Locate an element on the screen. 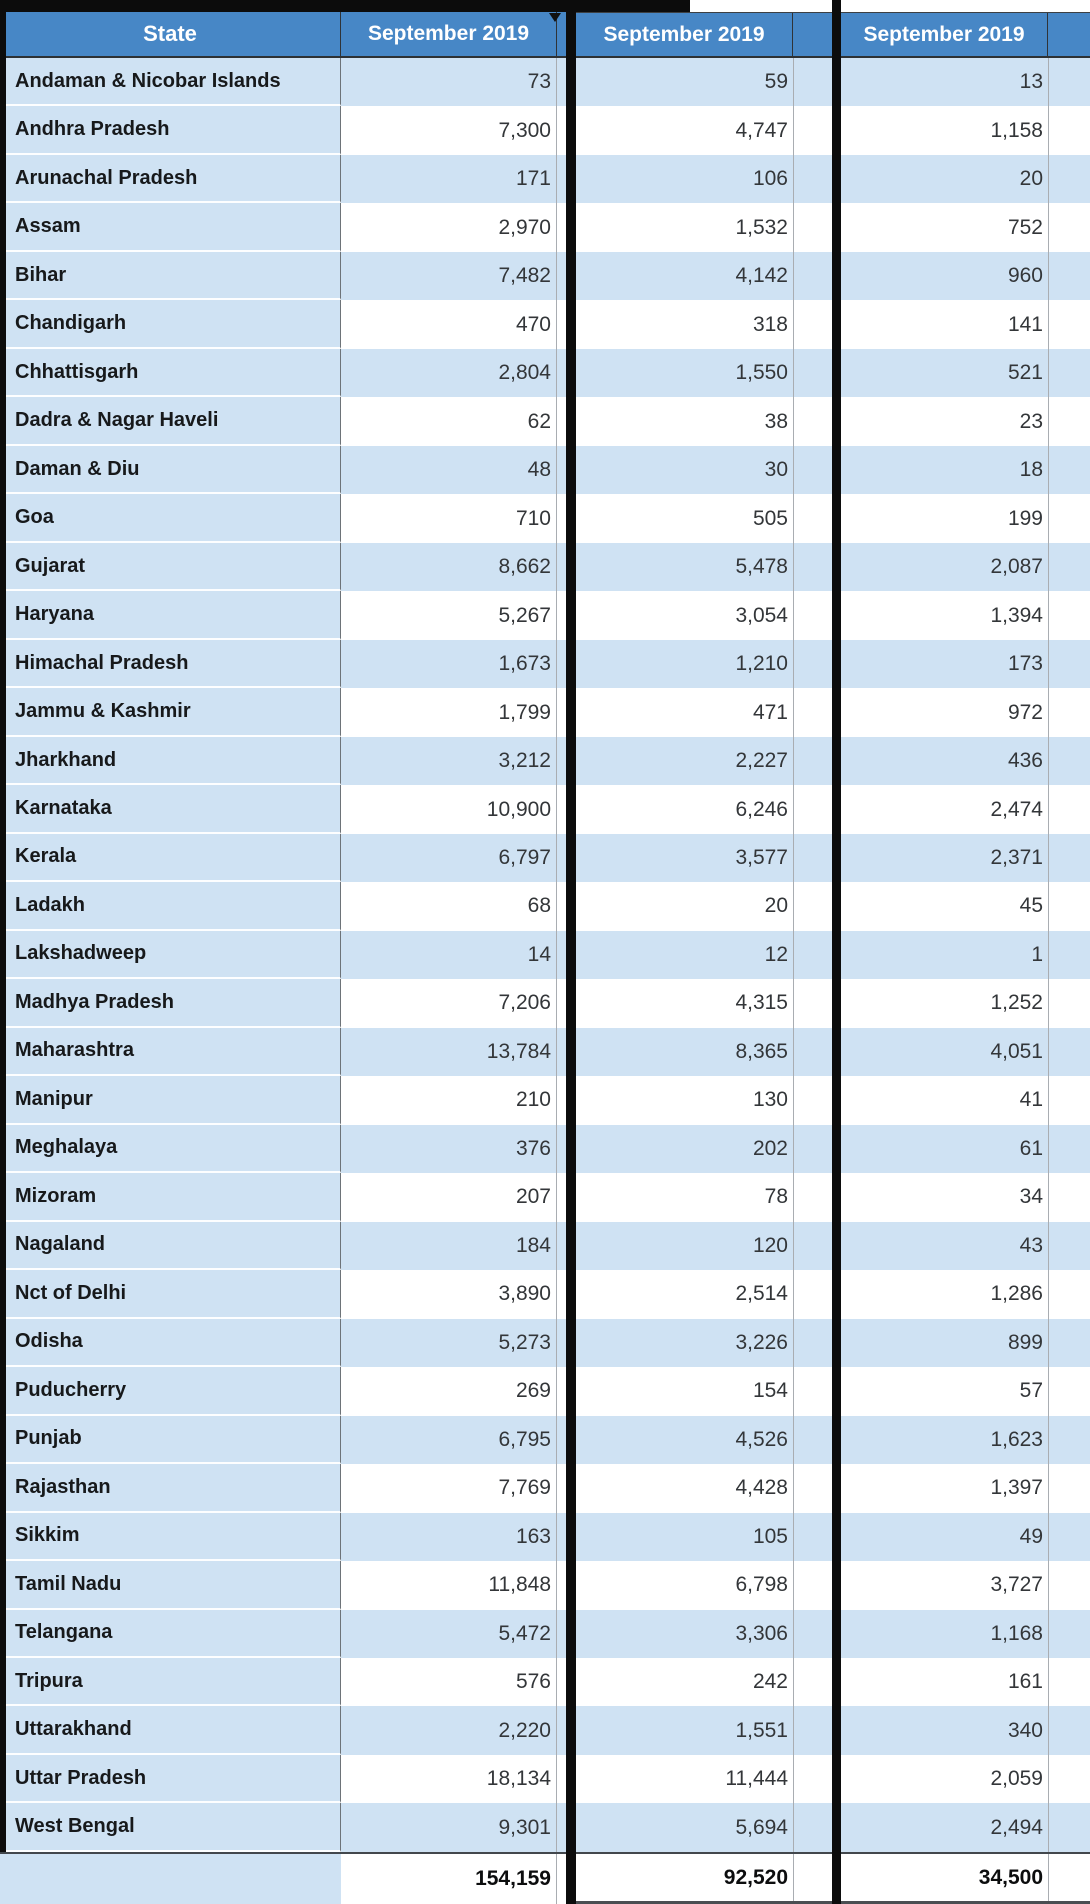  totals-row: 34,500 is located at coordinates (965, 1878).